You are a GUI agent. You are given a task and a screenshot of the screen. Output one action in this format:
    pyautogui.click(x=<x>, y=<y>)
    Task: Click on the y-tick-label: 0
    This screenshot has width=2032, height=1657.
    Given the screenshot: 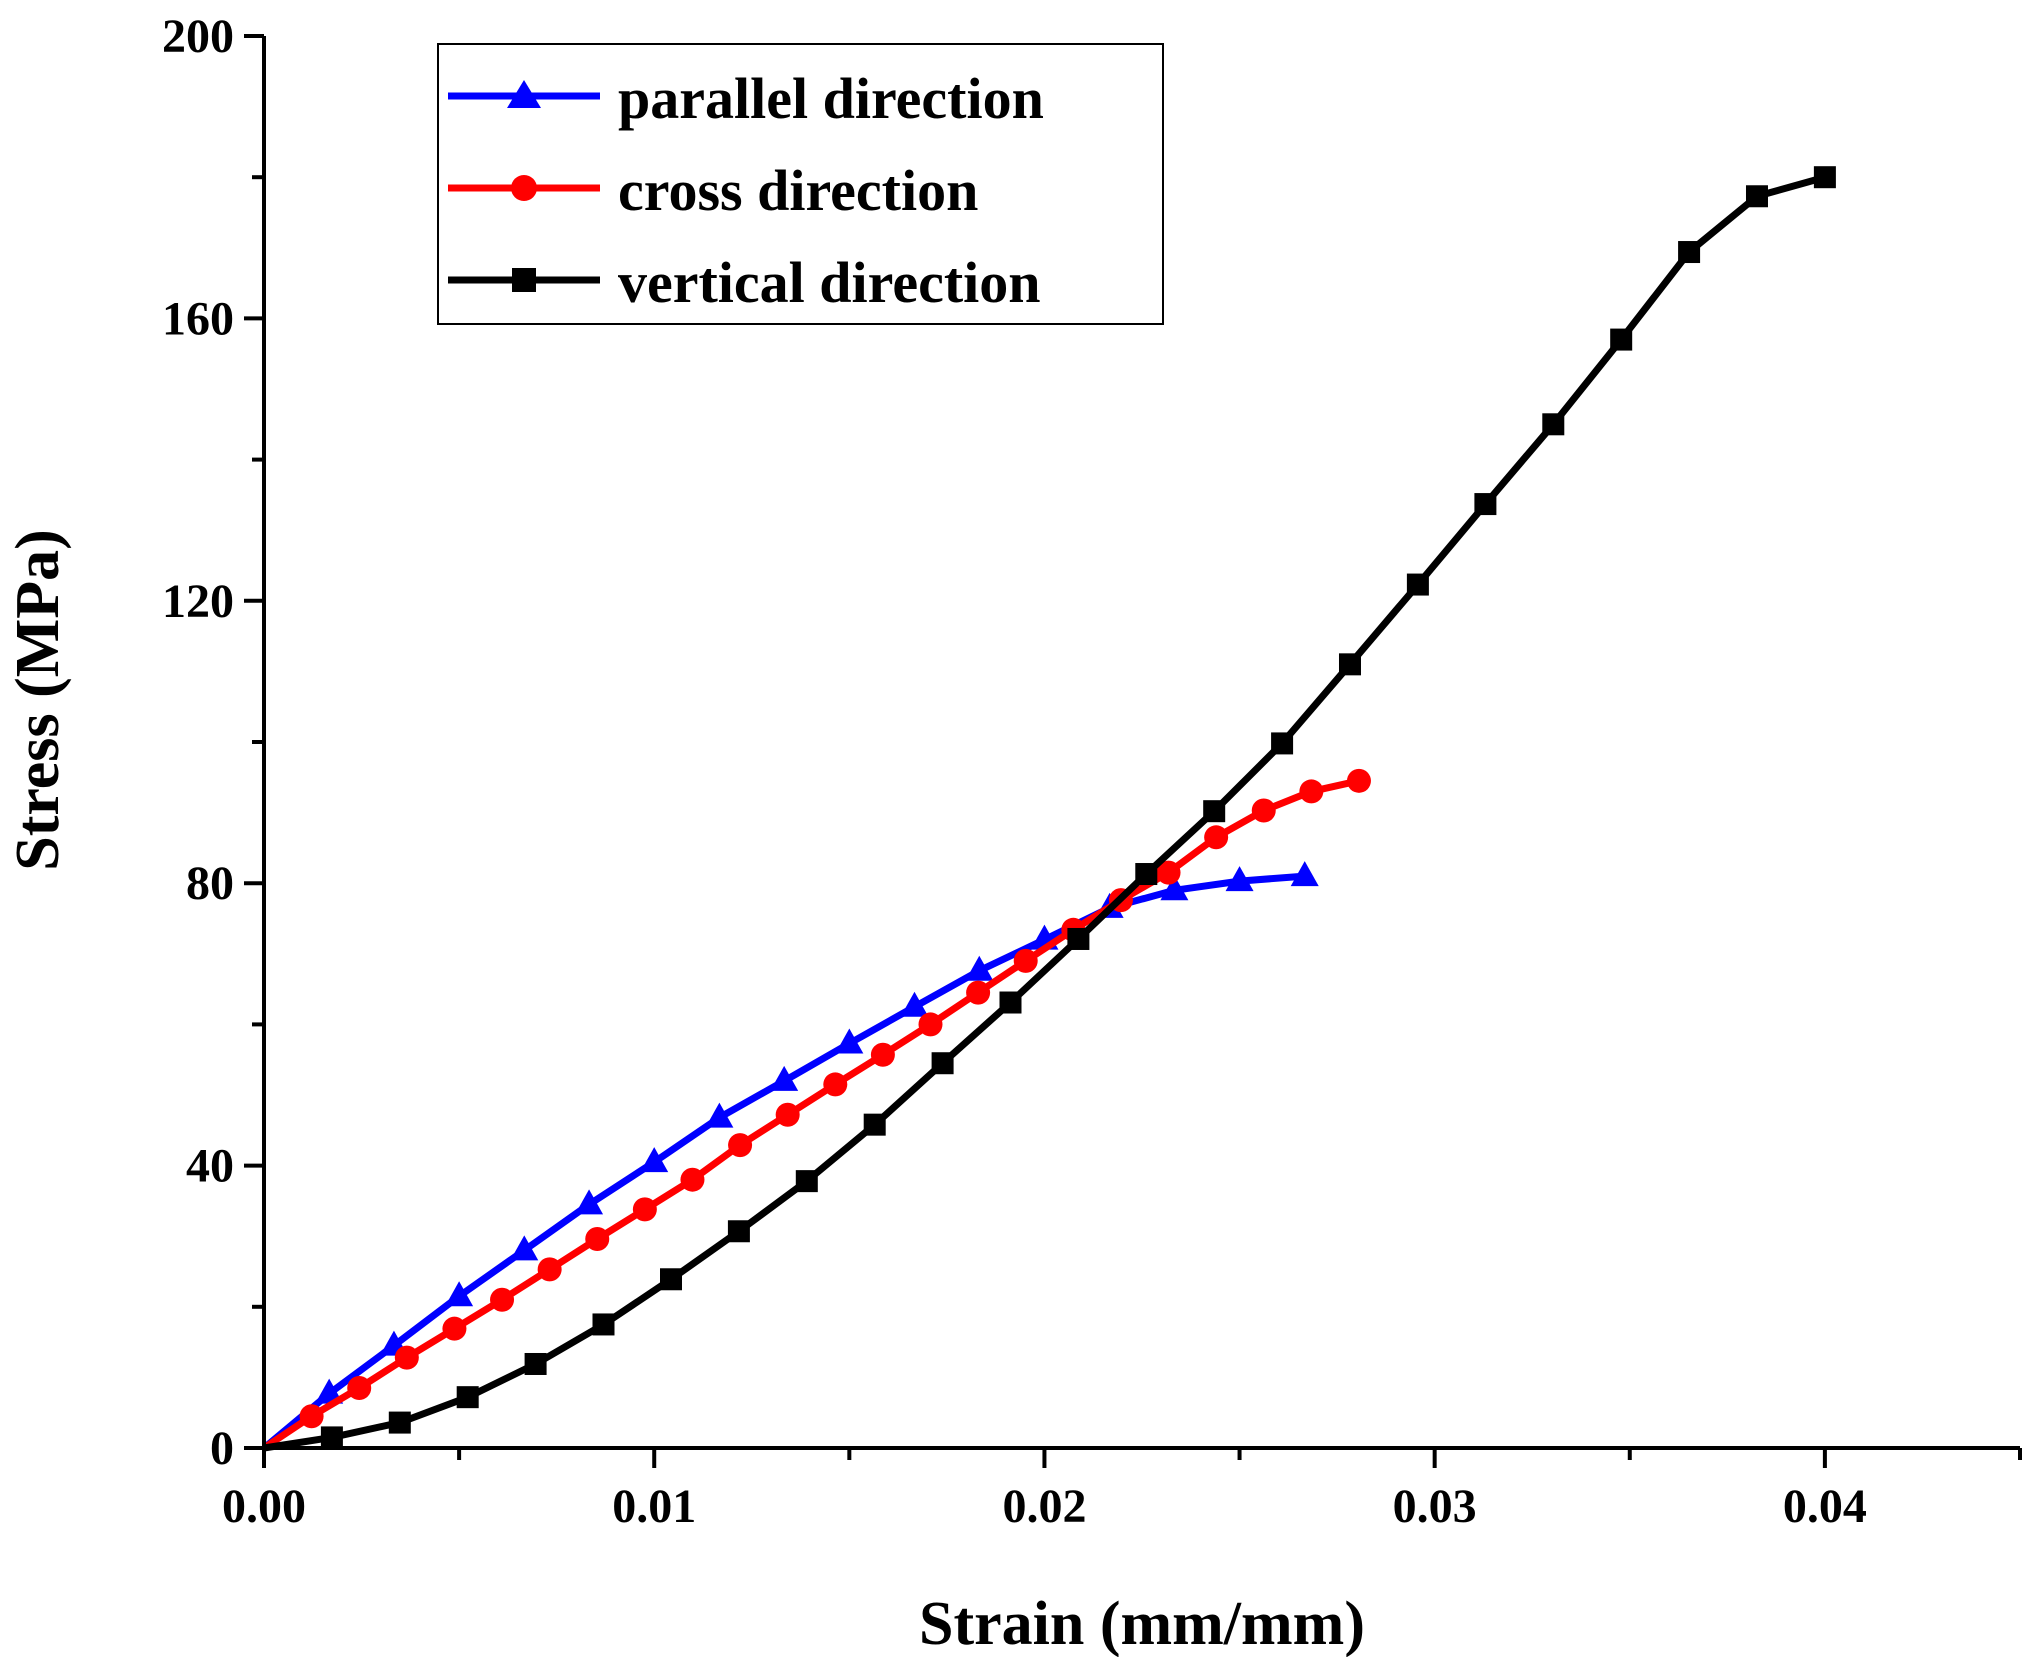 What is the action you would take?
    pyautogui.click(x=222, y=1448)
    